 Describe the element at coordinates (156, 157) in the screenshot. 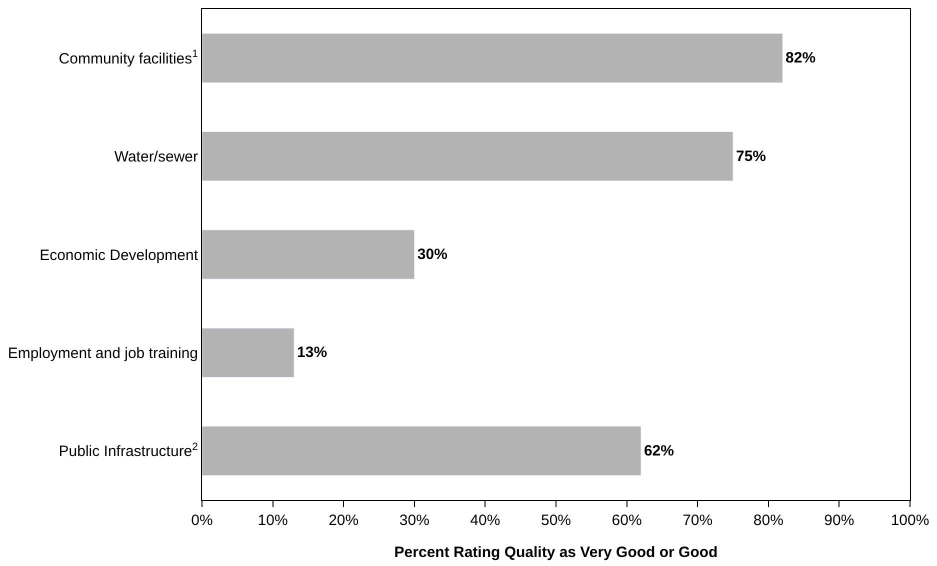

I see `y-tick-label: Water/sewer` at that location.